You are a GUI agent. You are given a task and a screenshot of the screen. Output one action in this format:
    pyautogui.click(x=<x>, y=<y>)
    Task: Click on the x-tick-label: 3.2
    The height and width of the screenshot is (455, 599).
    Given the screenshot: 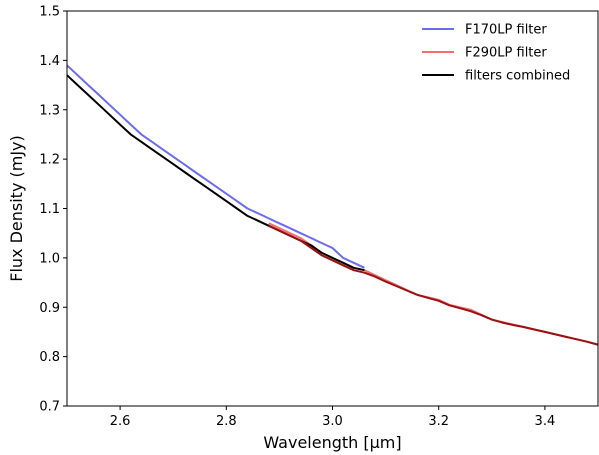 What is the action you would take?
    pyautogui.click(x=438, y=421)
    